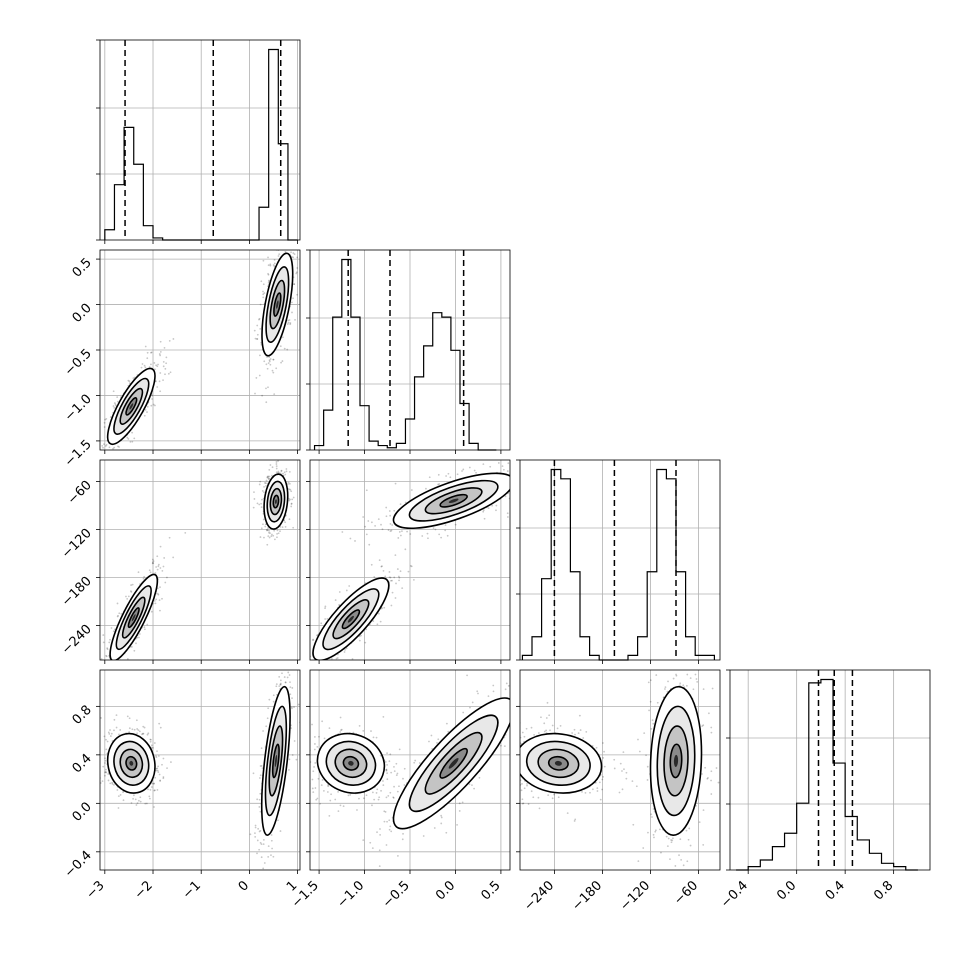 The width and height of the screenshot is (970, 970). What do you see at coordinates (491, 890) in the screenshot?
I see `x-tick-label: 0.5` at bounding box center [491, 890].